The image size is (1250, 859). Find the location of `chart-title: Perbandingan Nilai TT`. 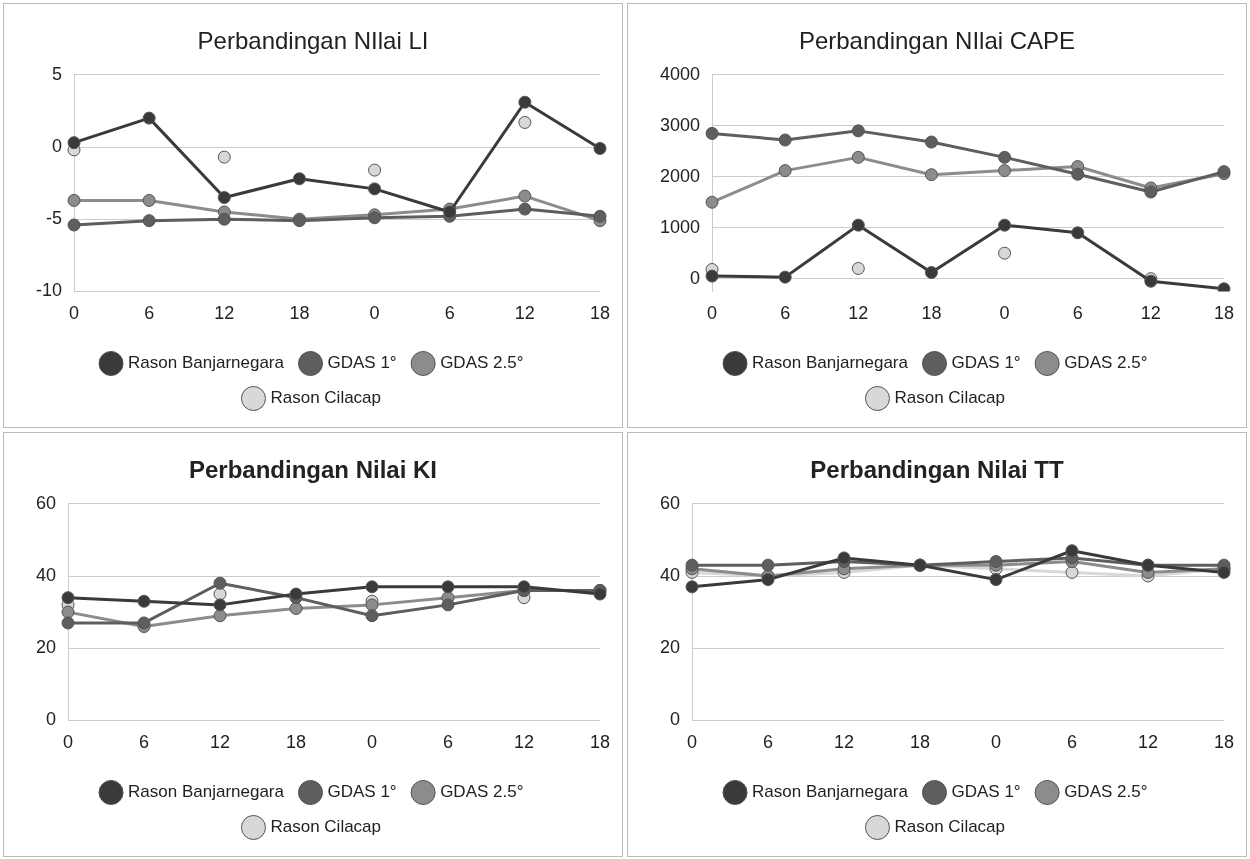

chart-title: Perbandingan Nilai TT is located at coordinates (937, 470).